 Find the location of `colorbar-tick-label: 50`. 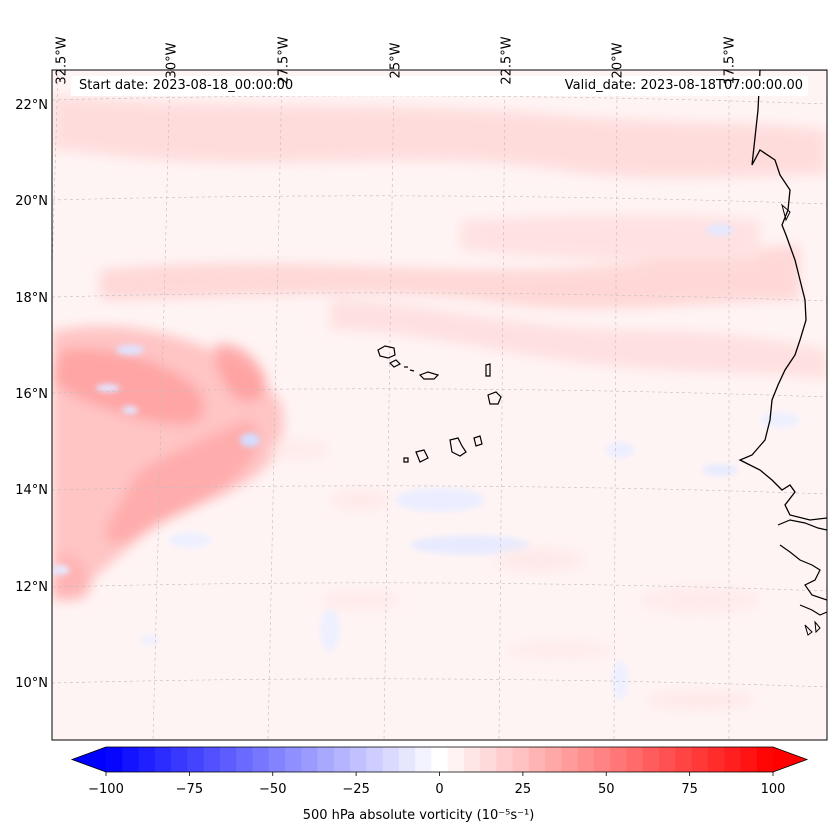

colorbar-tick-label: 50 is located at coordinates (606, 789).